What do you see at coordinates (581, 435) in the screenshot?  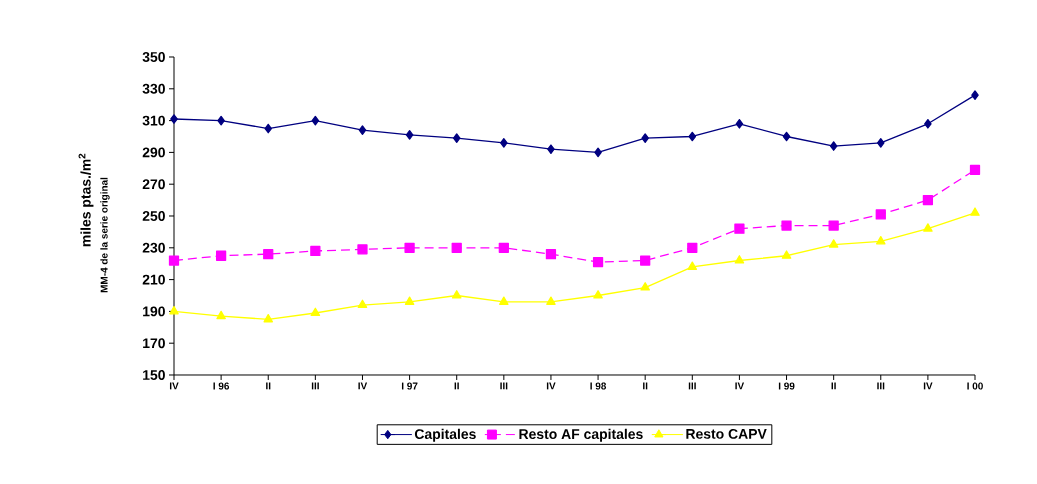 I see `legend-label: Resto AF capitales` at bounding box center [581, 435].